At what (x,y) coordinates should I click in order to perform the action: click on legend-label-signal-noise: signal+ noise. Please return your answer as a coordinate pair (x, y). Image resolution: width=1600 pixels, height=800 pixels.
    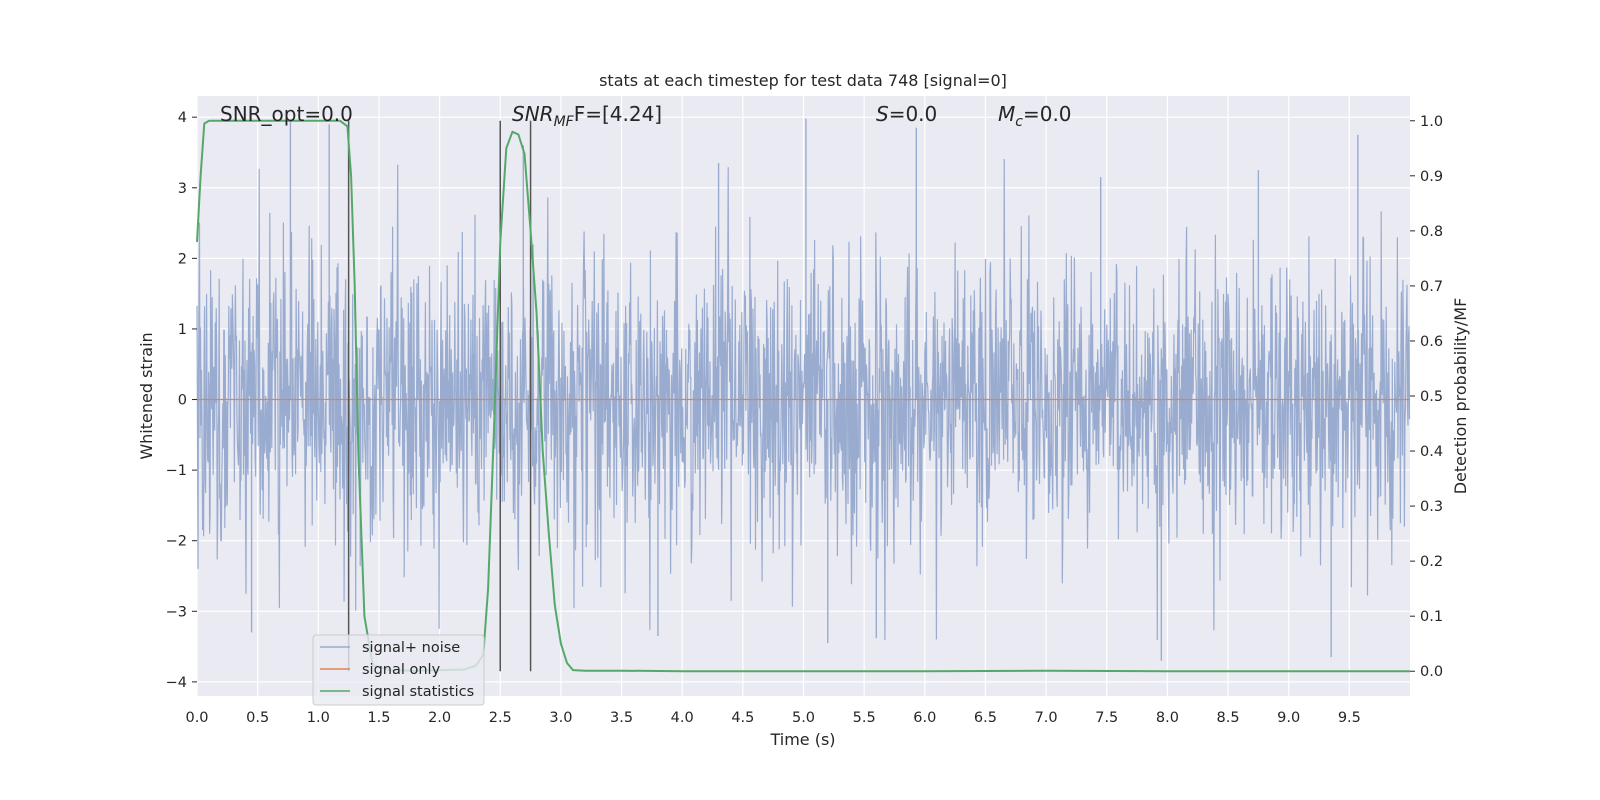
    Looking at the image, I should click on (411, 648).